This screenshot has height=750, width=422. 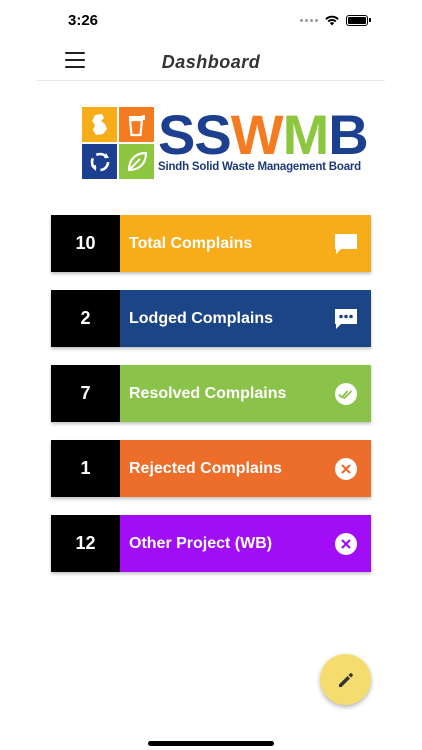 What do you see at coordinates (306, 134) in the screenshot?
I see `logo-letter: M` at bounding box center [306, 134].